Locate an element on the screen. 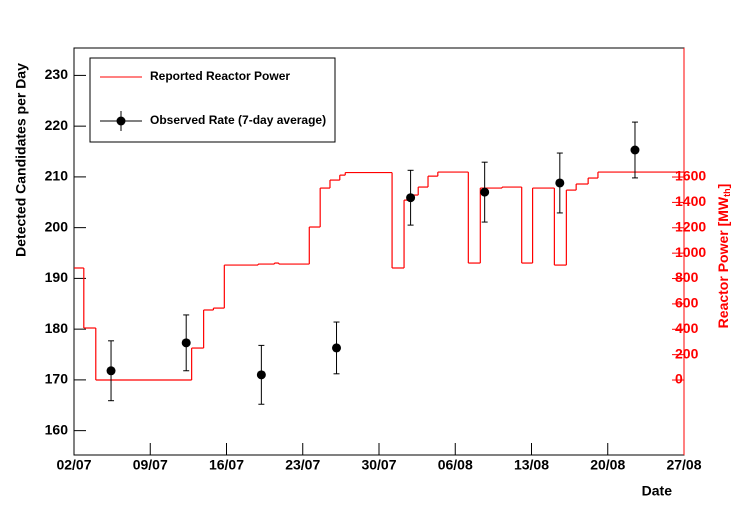  x-tick-label: 20/08 is located at coordinates (607, 465).